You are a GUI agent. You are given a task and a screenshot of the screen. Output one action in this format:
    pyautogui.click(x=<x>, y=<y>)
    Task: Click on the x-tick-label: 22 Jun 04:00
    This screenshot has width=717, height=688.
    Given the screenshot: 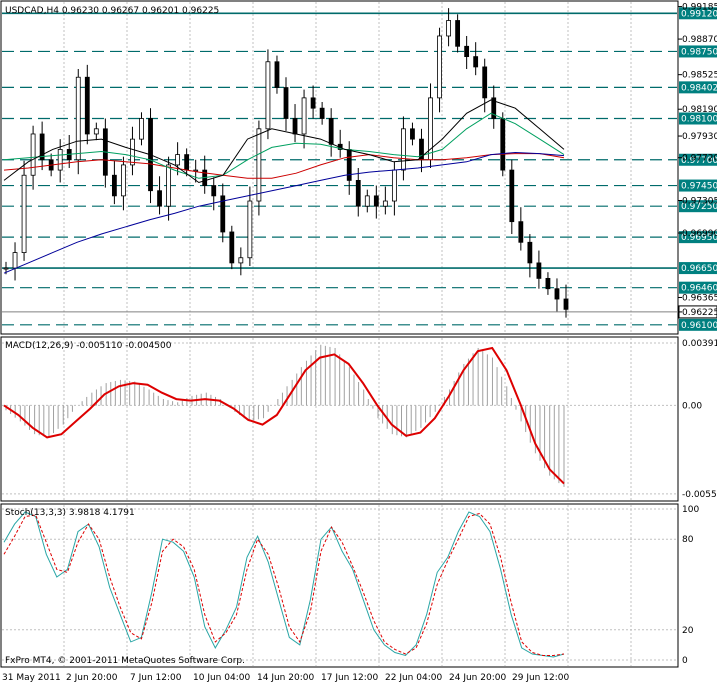 What is the action you would take?
    pyautogui.click(x=413, y=678)
    